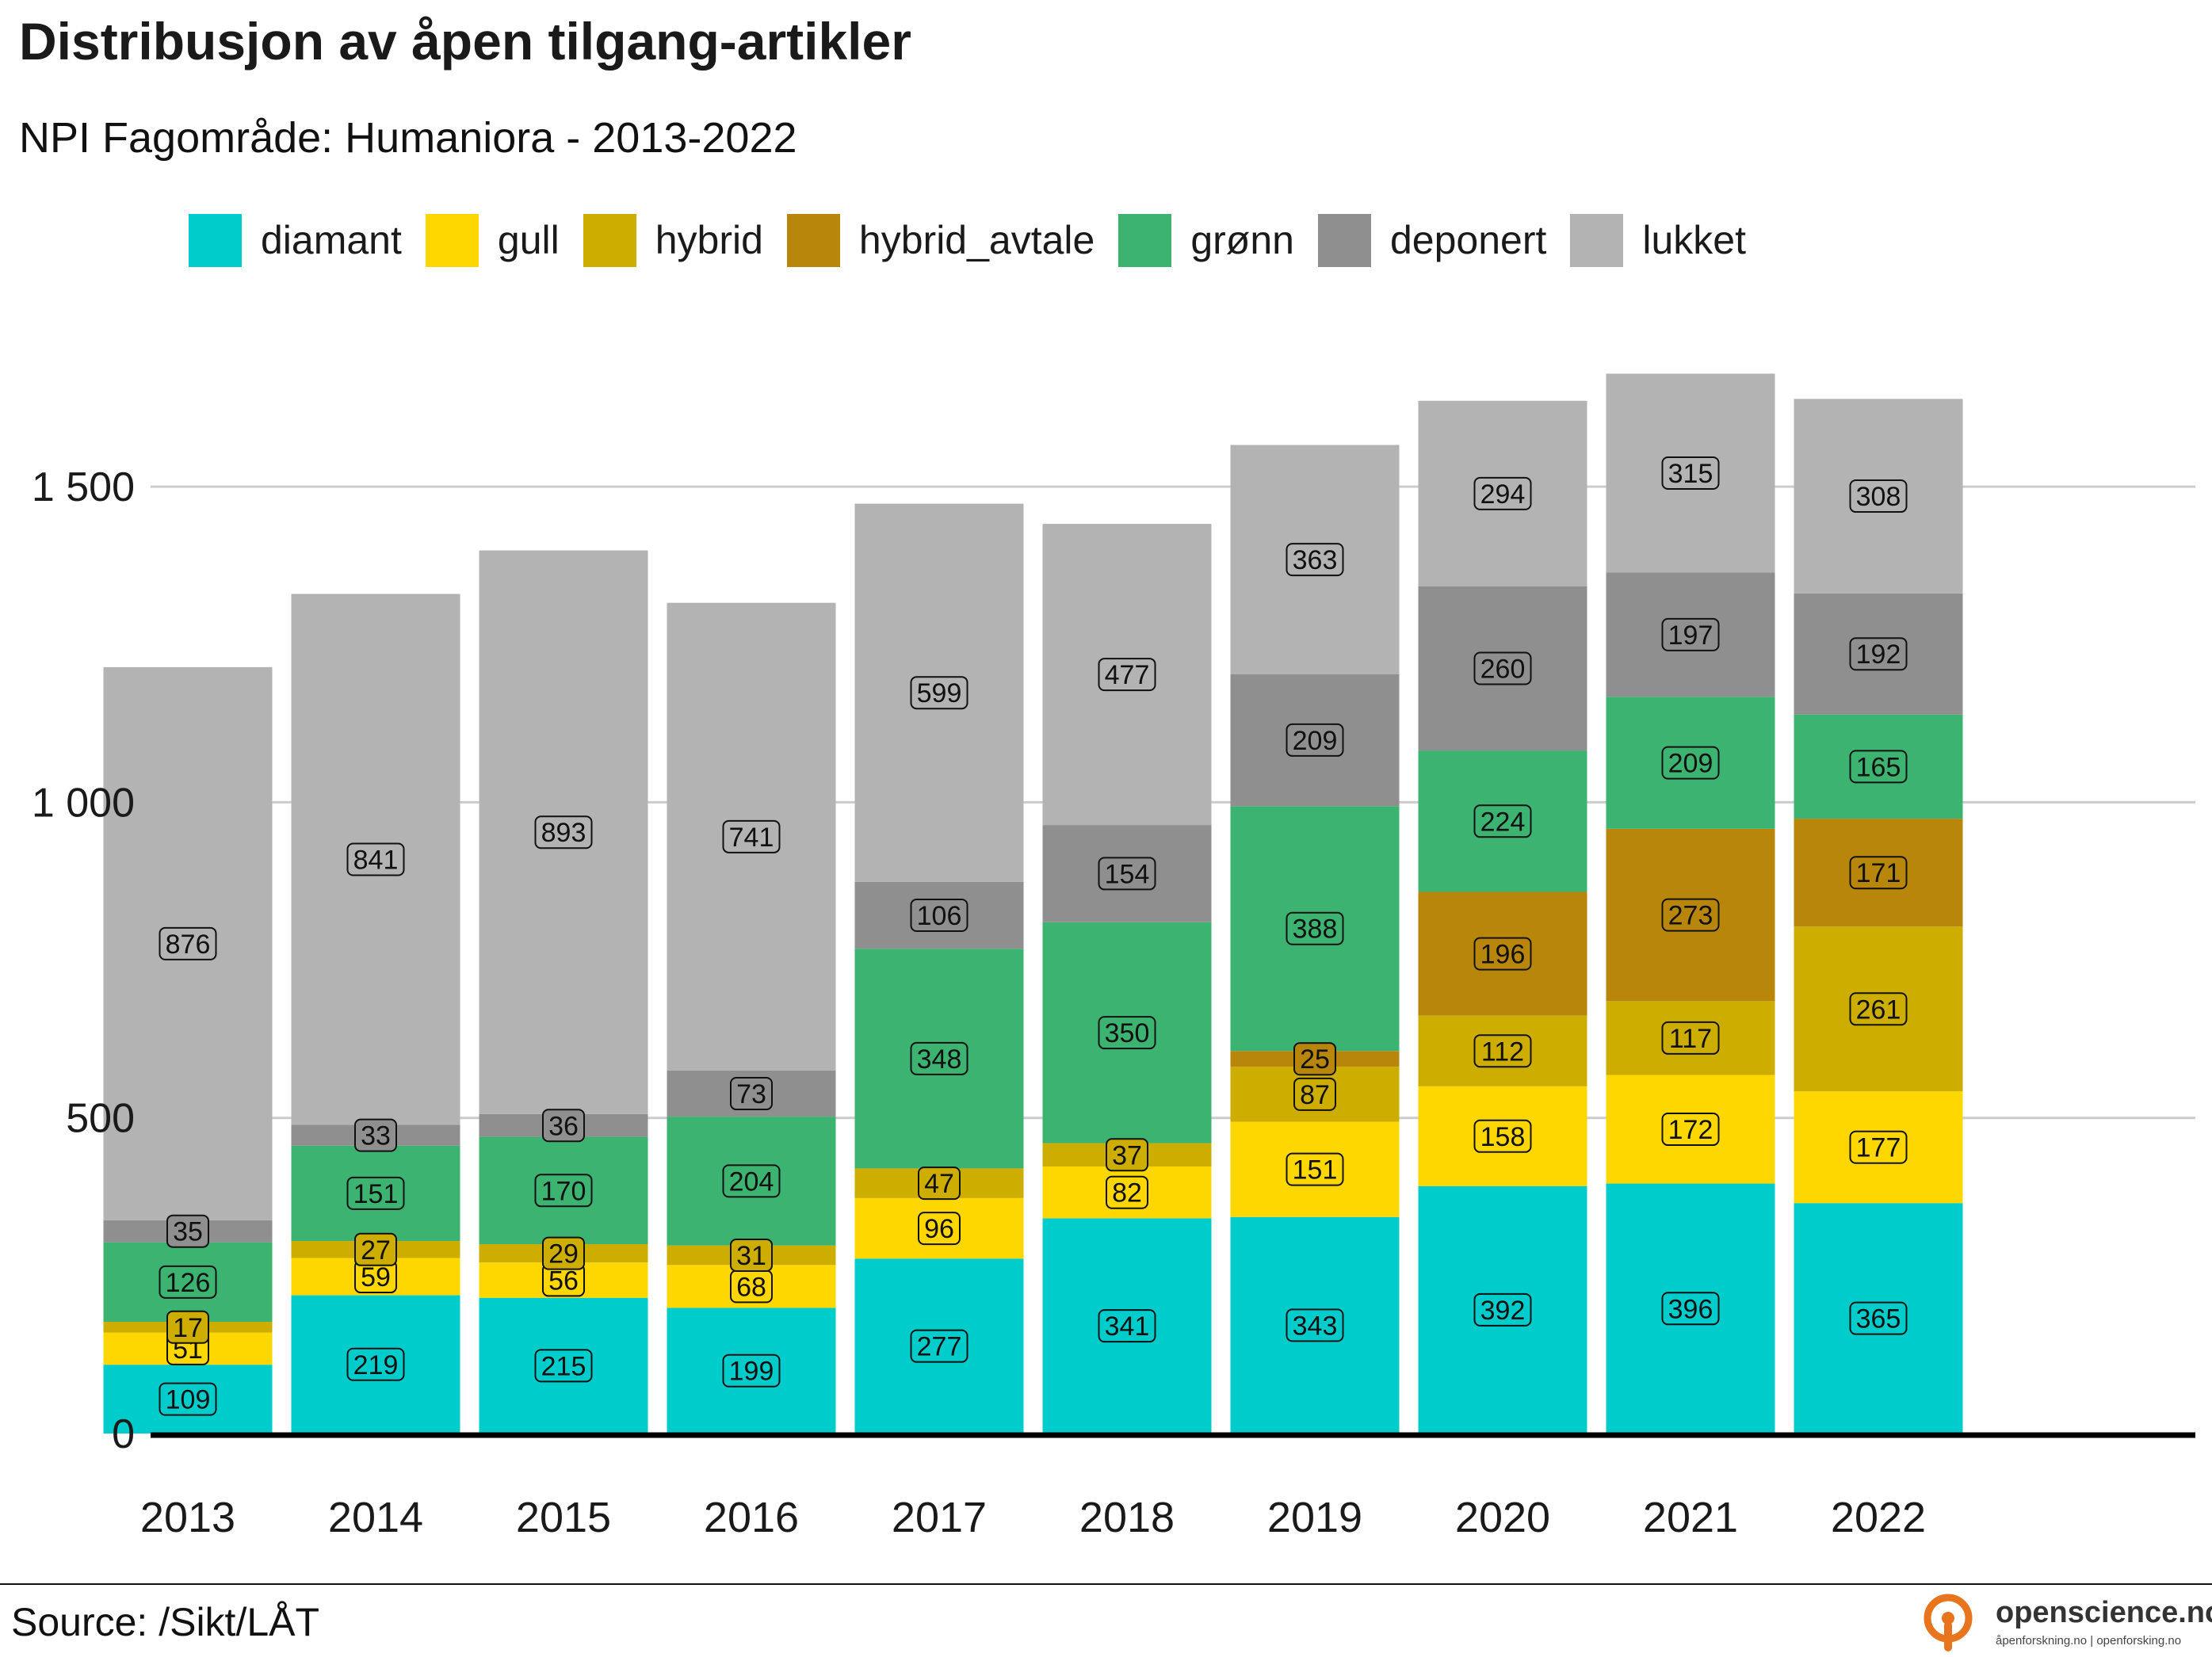 This screenshot has width=2212, height=1657. Describe the element at coordinates (1878, 1319) in the screenshot. I see `data-label: 365` at that location.